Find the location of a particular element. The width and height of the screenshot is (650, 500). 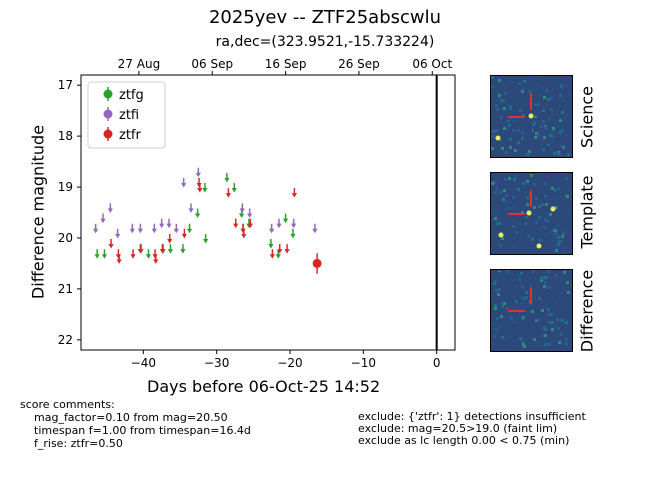

difference-label: Difference is located at coordinates (587, 311).